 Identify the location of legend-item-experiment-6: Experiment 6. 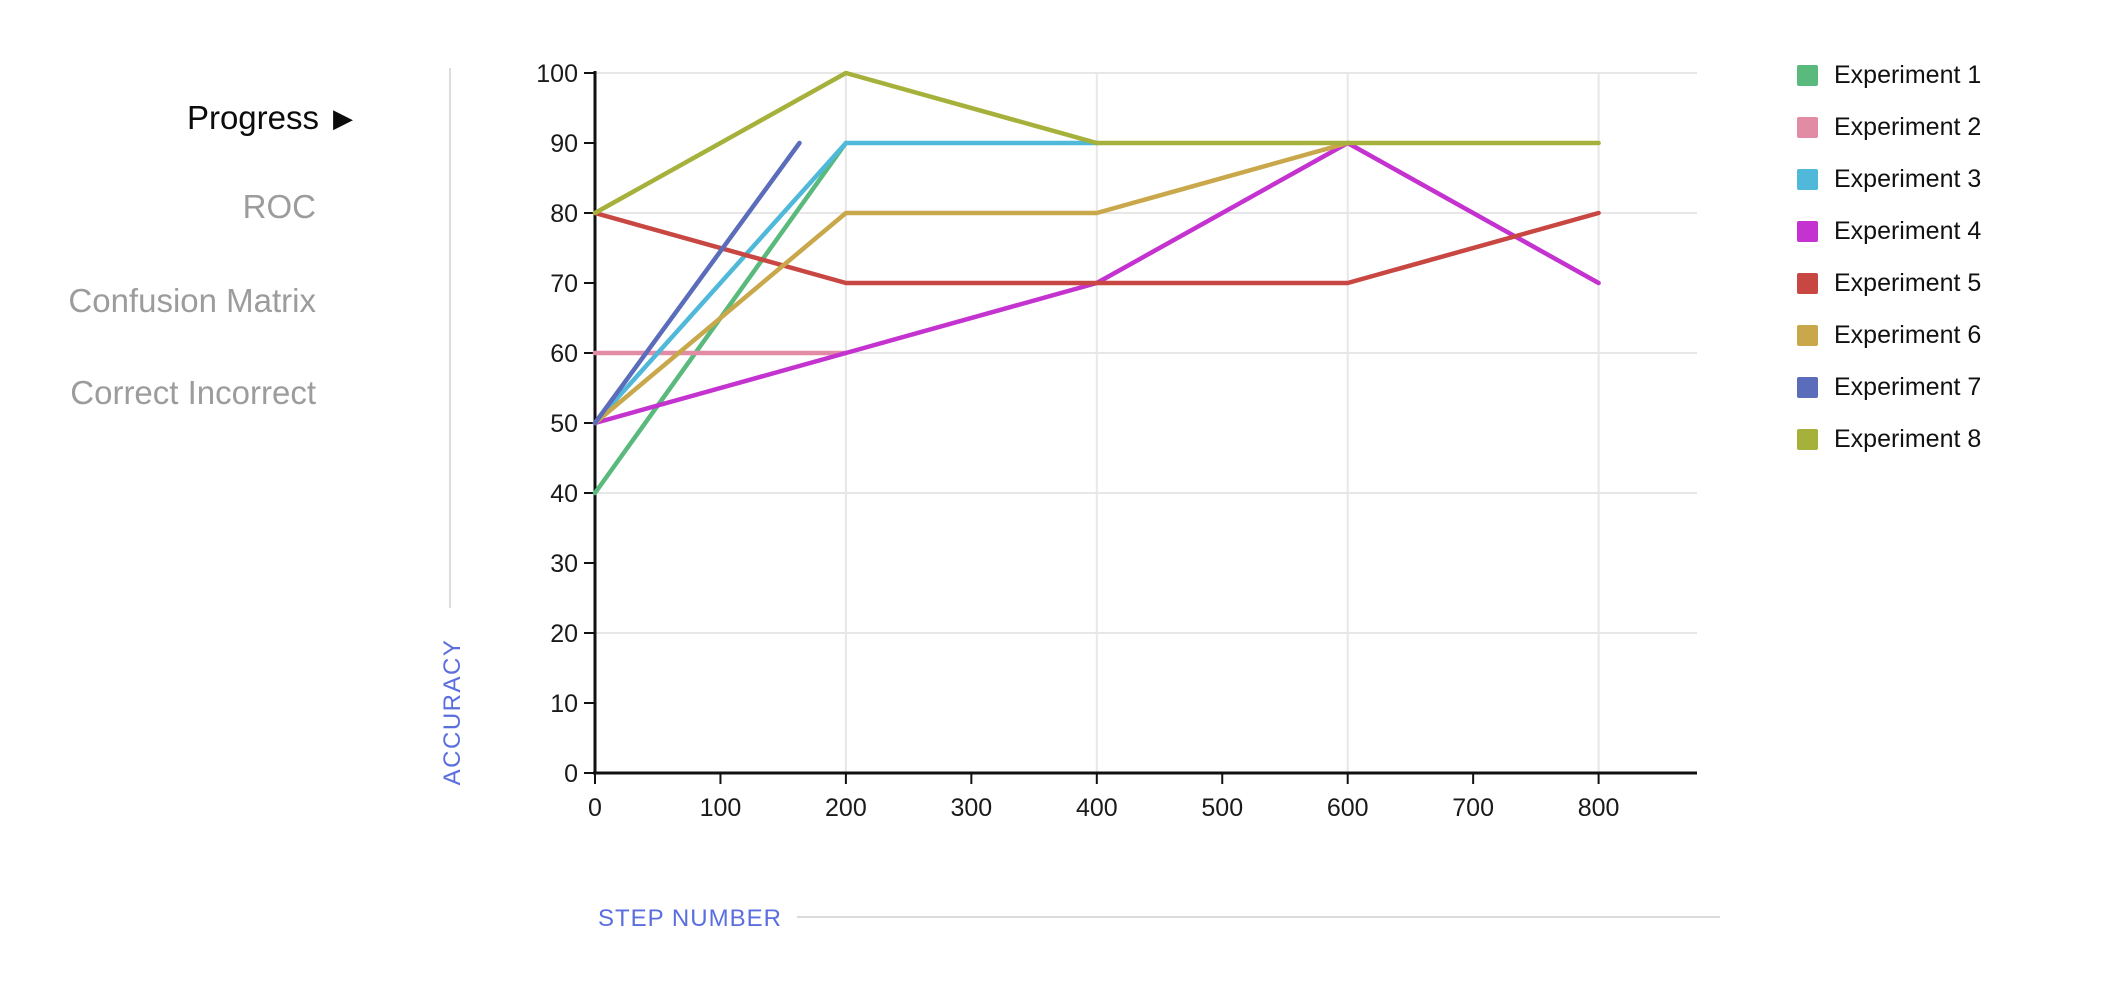
(1889, 335).